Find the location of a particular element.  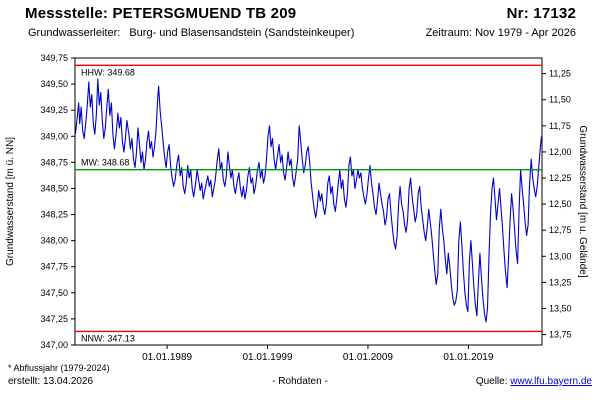

station-number: Nr: 17132 is located at coordinates (541, 13).